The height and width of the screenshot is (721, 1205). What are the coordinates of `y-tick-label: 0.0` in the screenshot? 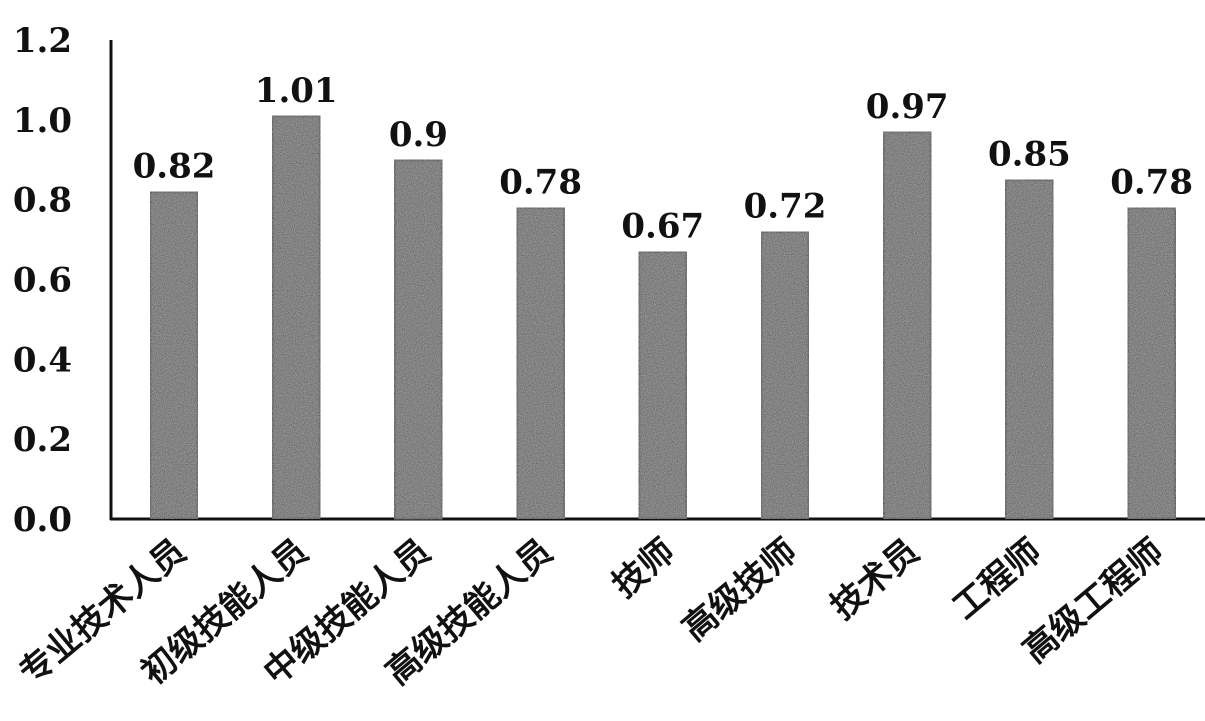 It's located at (42, 520).